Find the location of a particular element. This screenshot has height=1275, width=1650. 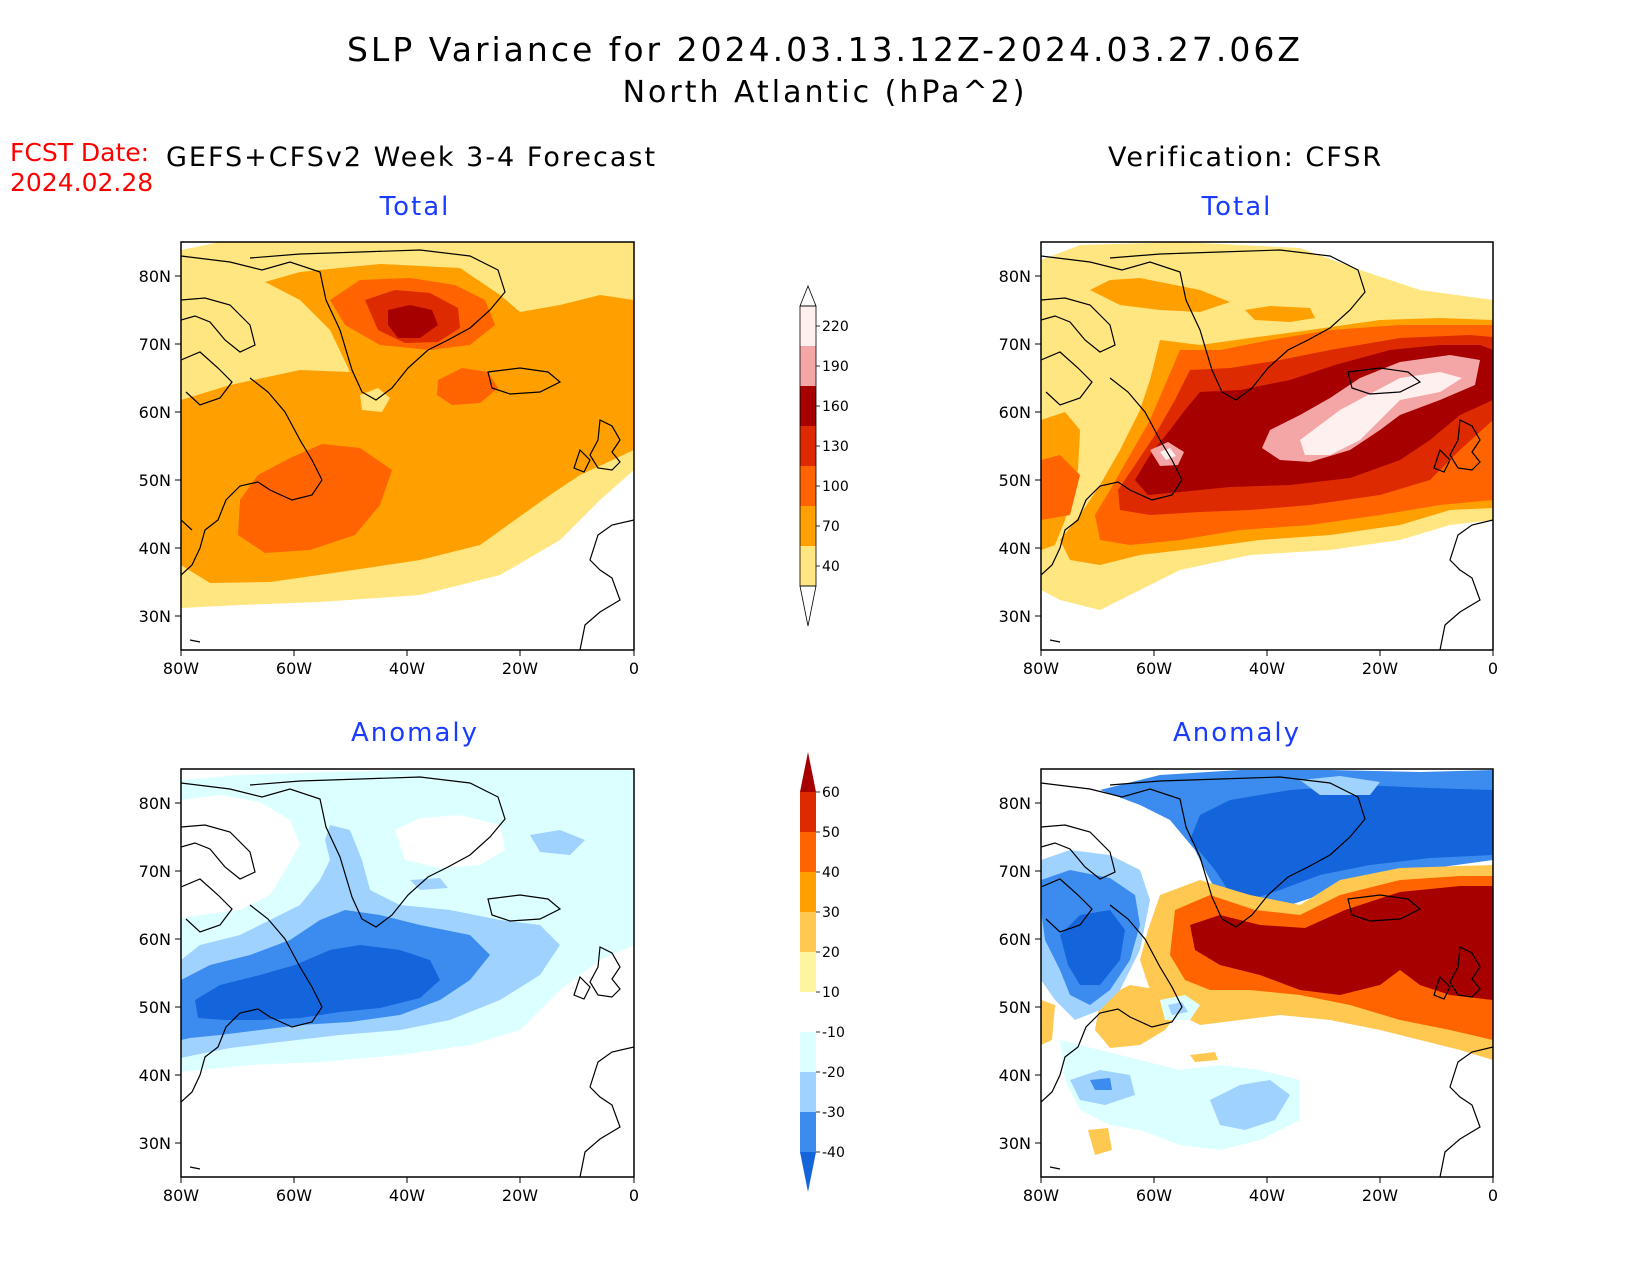

colorbar-total-label: 190 is located at coordinates (835, 367).